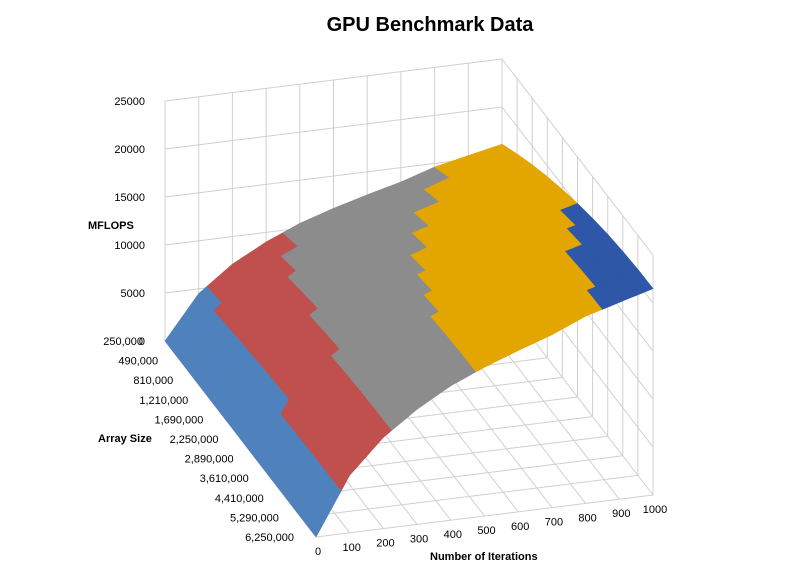  Describe the element at coordinates (178, 420) in the screenshot. I see `array-size-tick-label: 1,690,000` at that location.